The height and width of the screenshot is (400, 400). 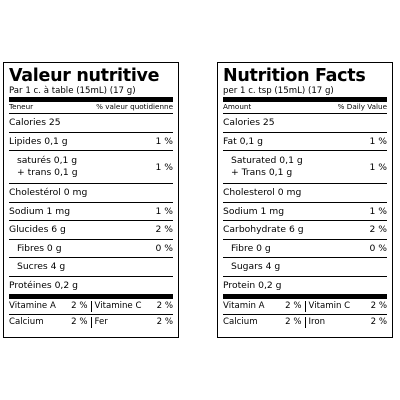 I want to click on column-header: Amount % Daily Value, so click(x=305, y=108).